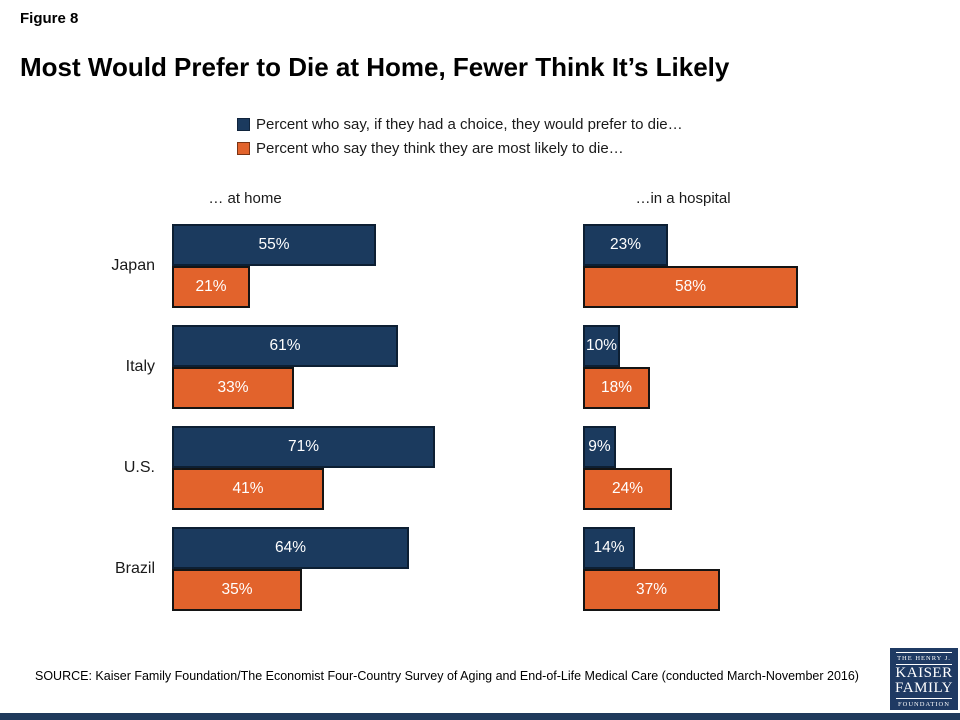 This screenshot has width=960, height=720. I want to click on likely-bar-panel1: 41%, so click(248, 489).